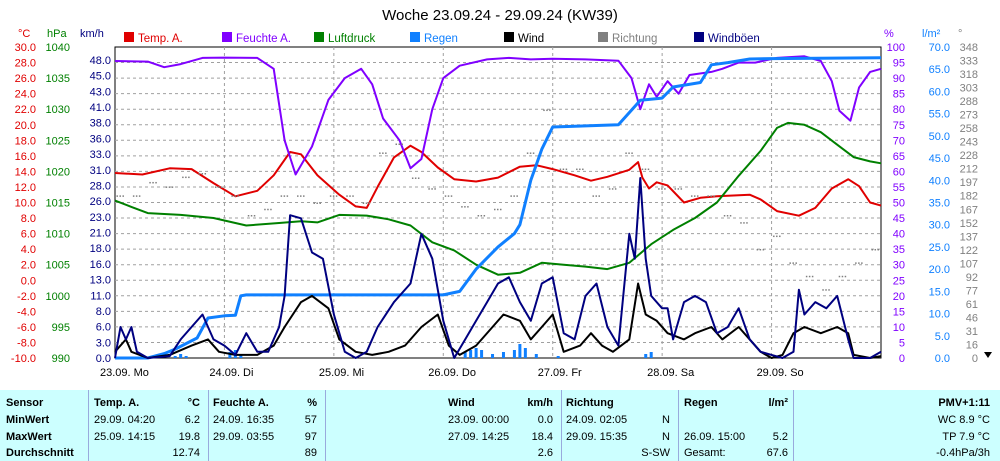 This screenshot has height=461, width=1000. What do you see at coordinates (160, 39) in the screenshot?
I see `legend-label: Temp. A.` at bounding box center [160, 39].